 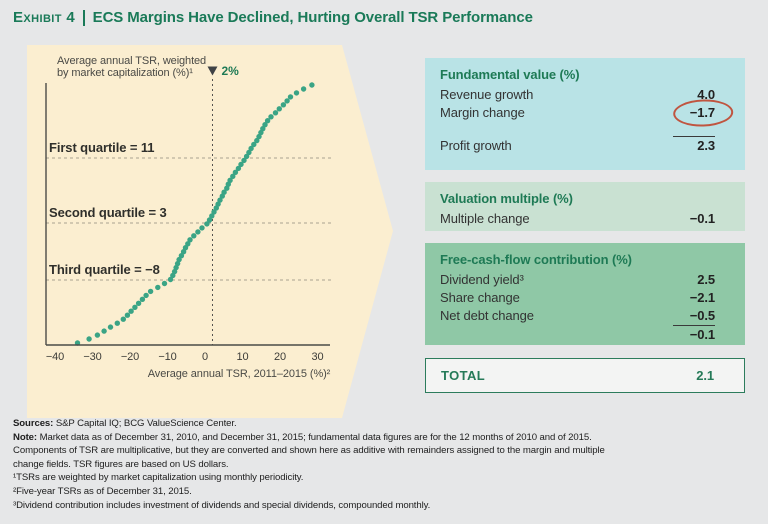 I want to click on x-tick-label: 0, so click(x=205, y=357).